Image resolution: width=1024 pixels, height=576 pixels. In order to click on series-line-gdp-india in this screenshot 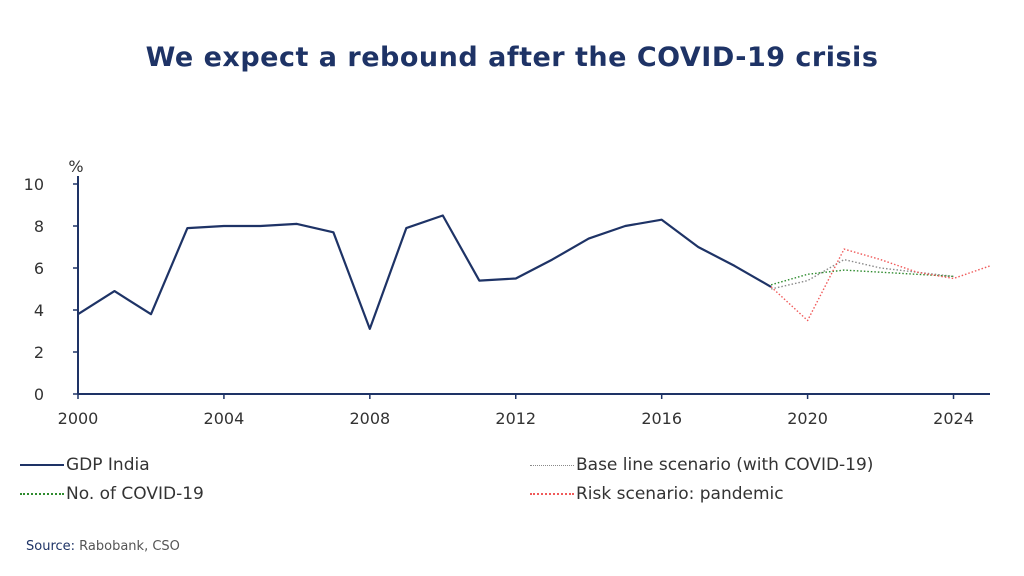, I will do `click(424, 272)`.